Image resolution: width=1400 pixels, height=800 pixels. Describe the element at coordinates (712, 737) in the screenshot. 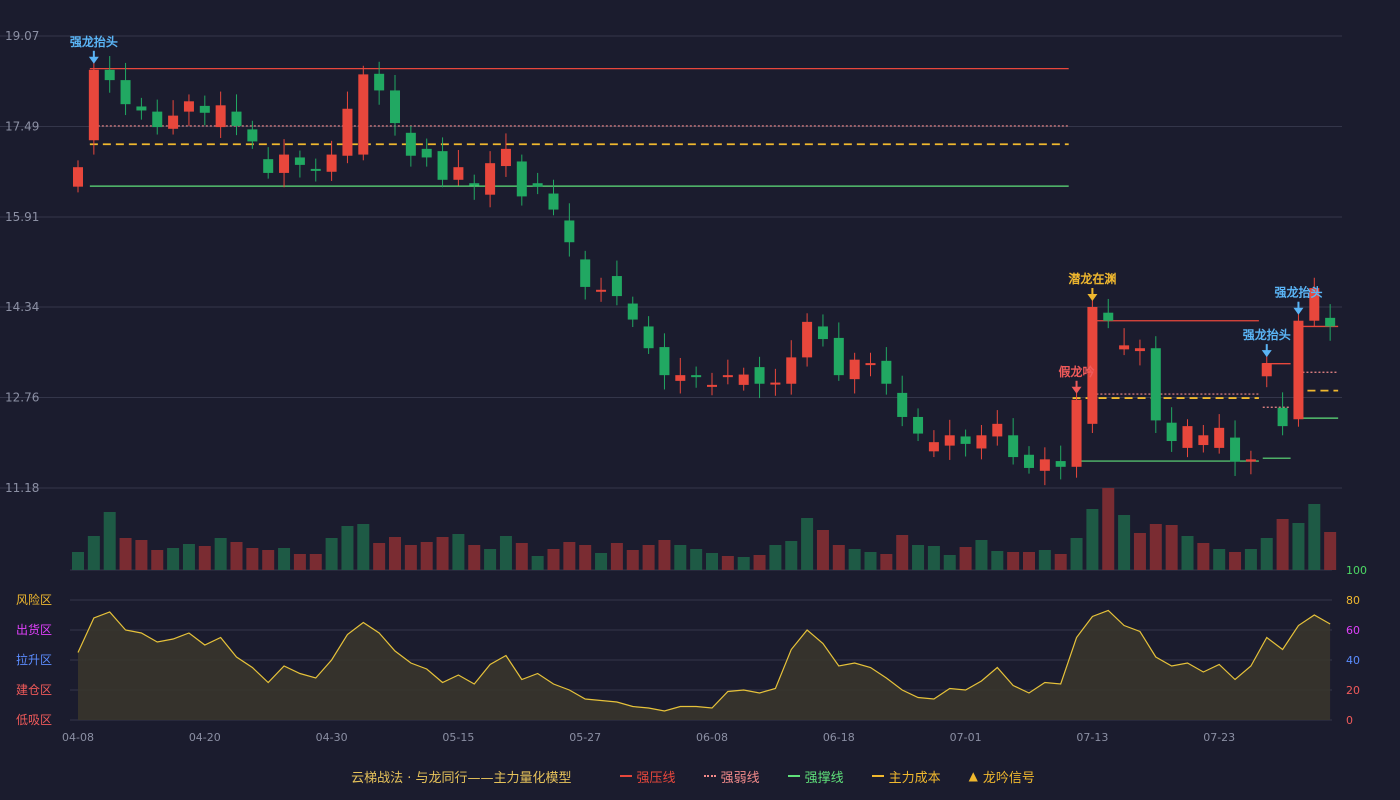

I see `x-tick-label: 06-08` at that location.